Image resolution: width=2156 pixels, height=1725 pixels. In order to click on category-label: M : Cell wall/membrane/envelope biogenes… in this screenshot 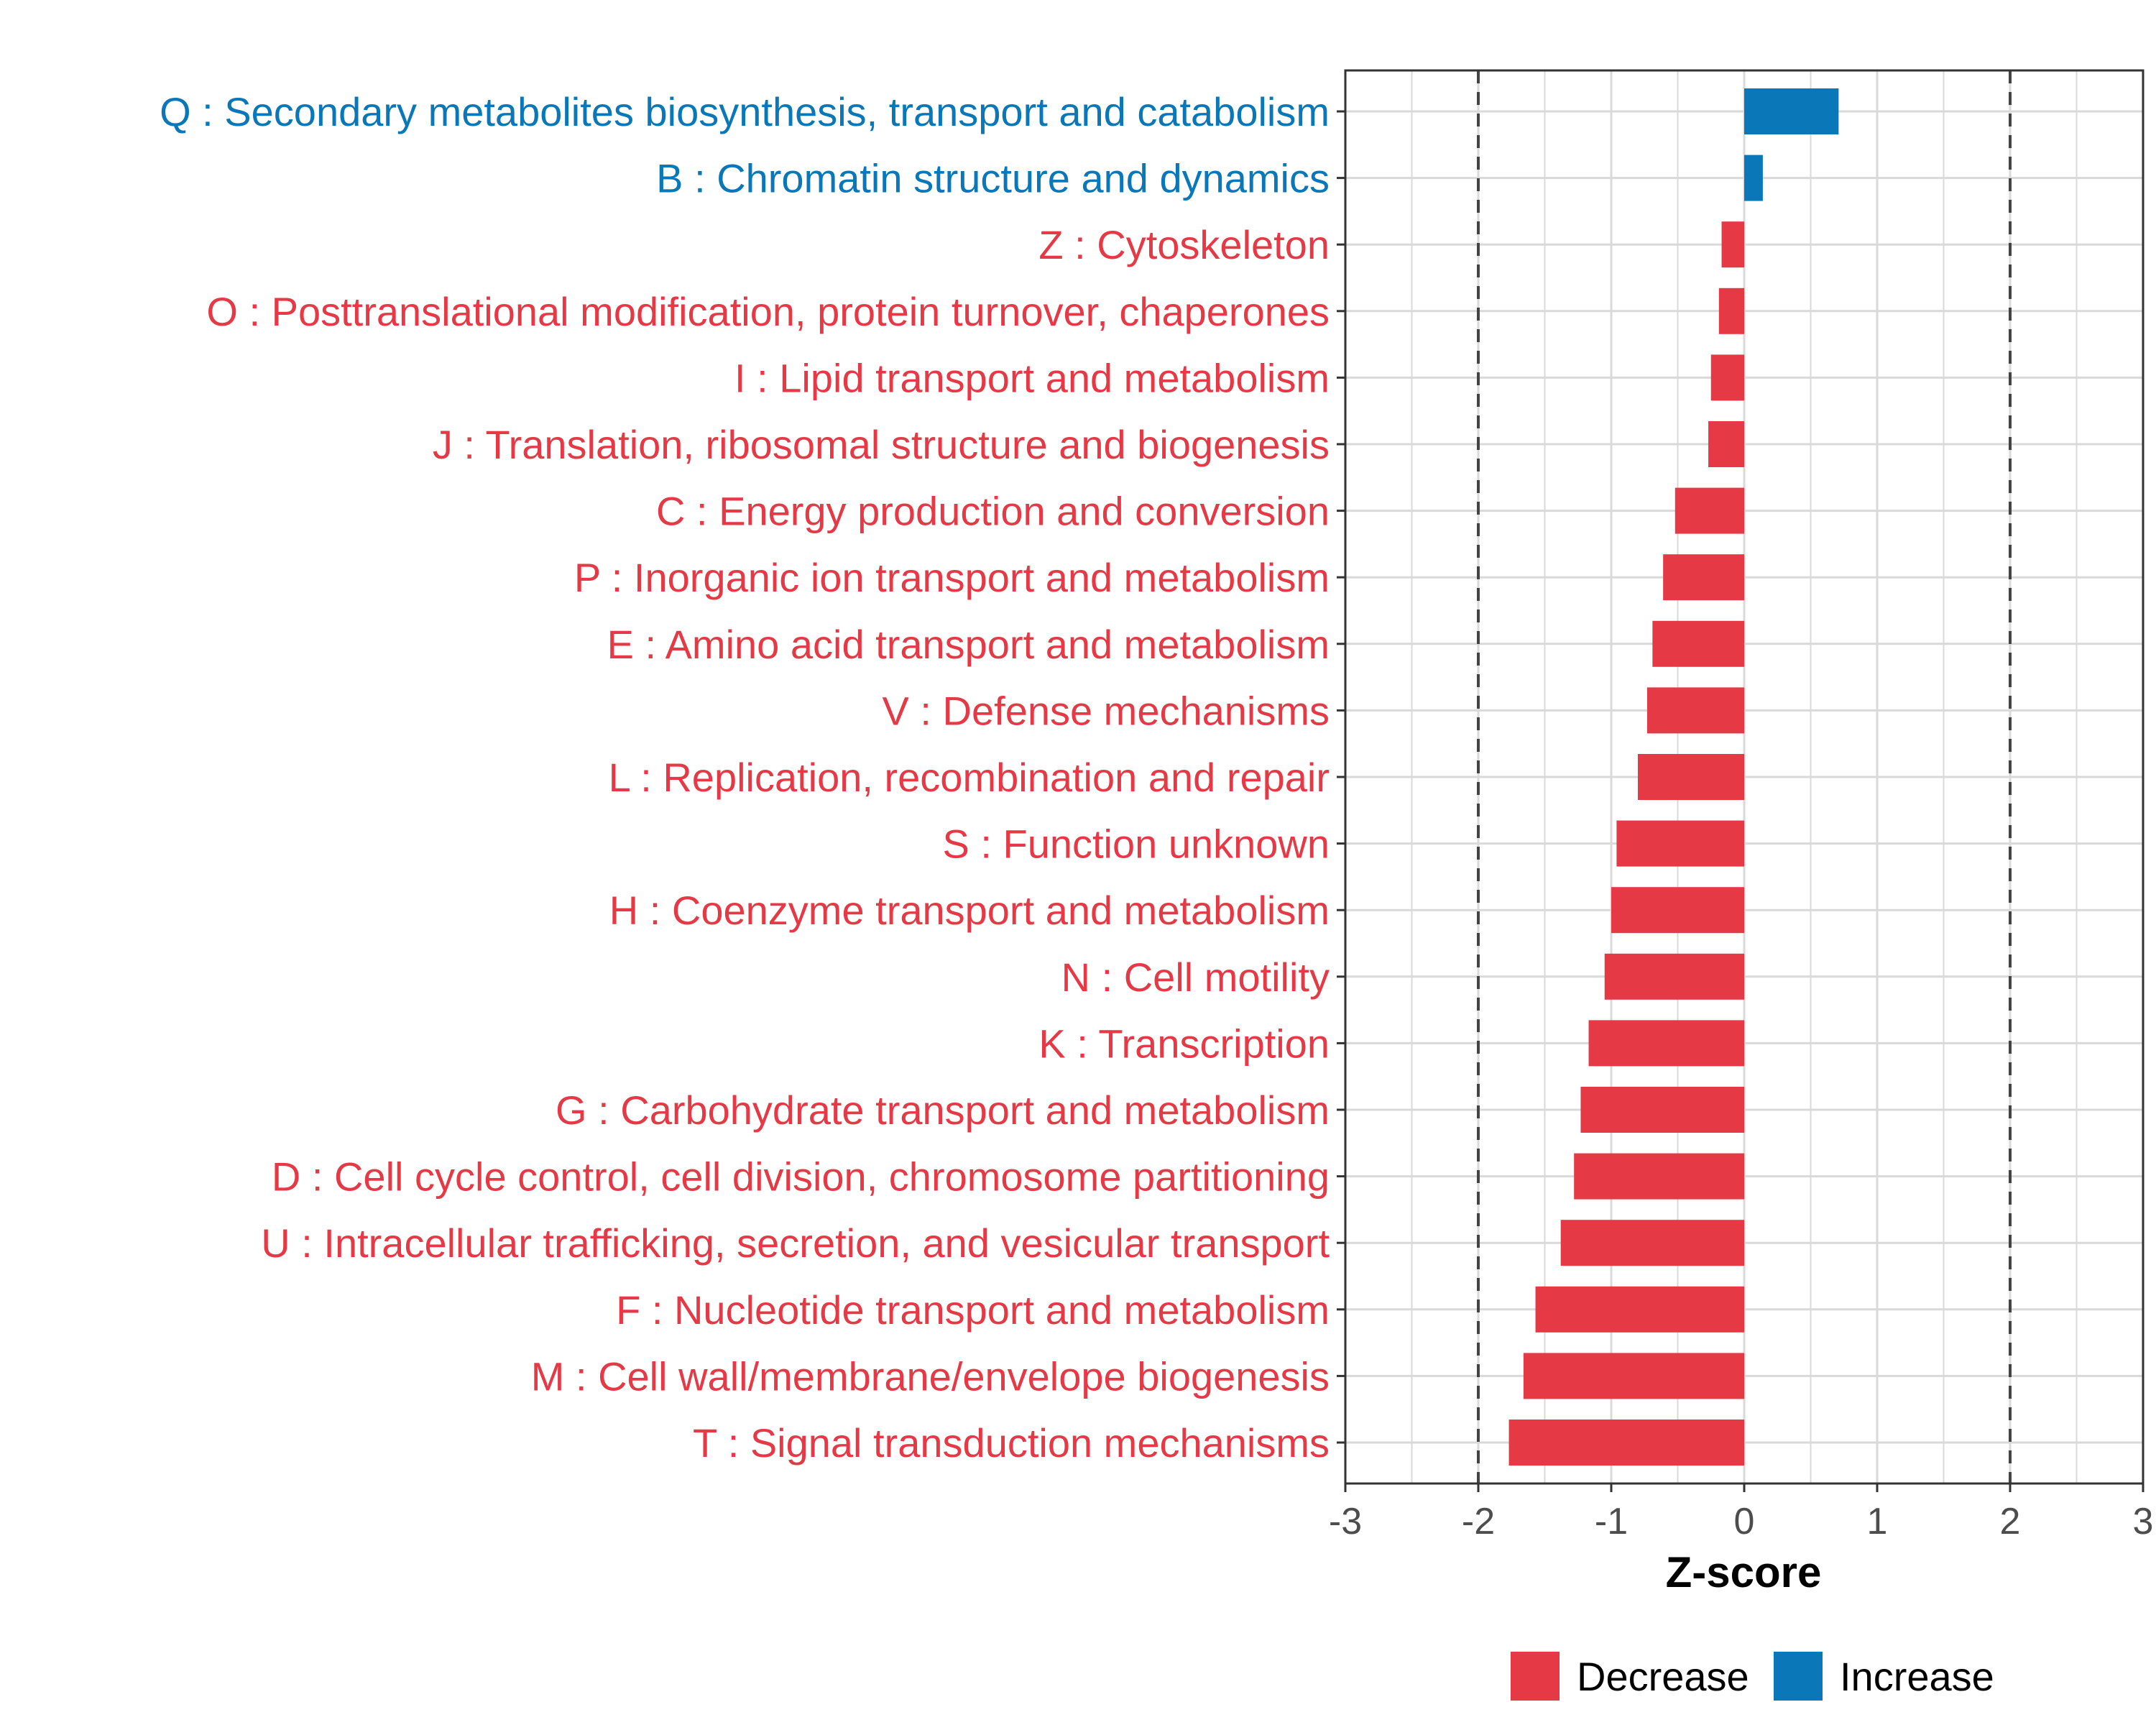, I will do `click(931, 1376)`.